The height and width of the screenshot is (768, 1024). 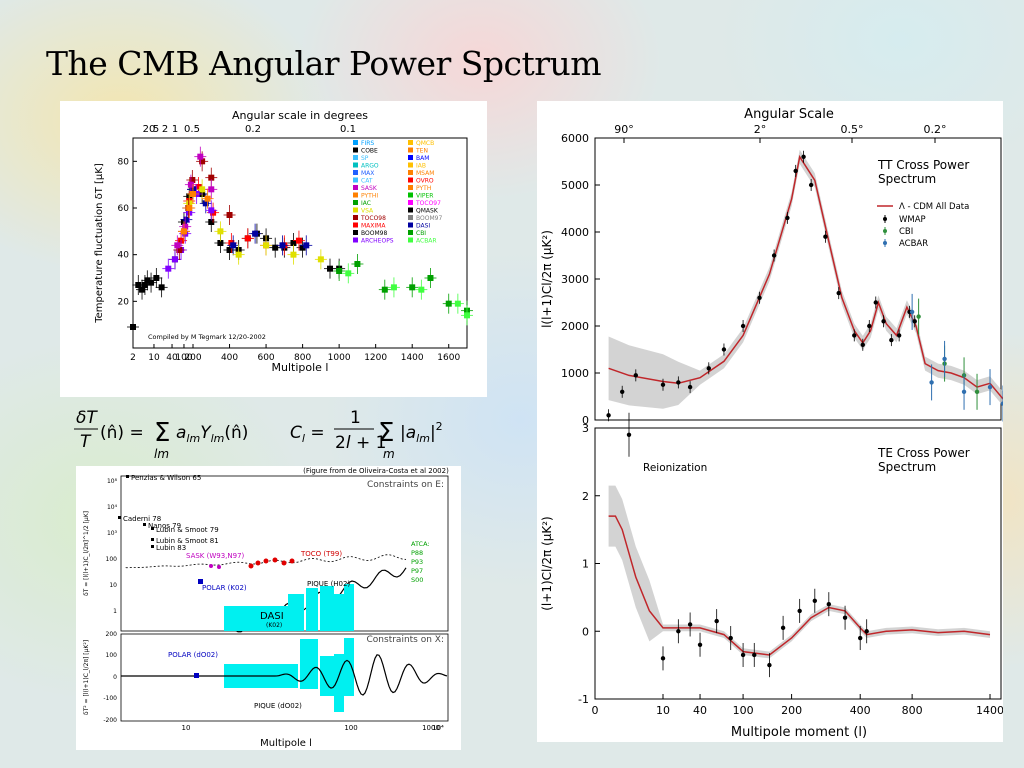 I want to click on page-title: The CMB Angular Power Spctrum, so click(x=324, y=63).